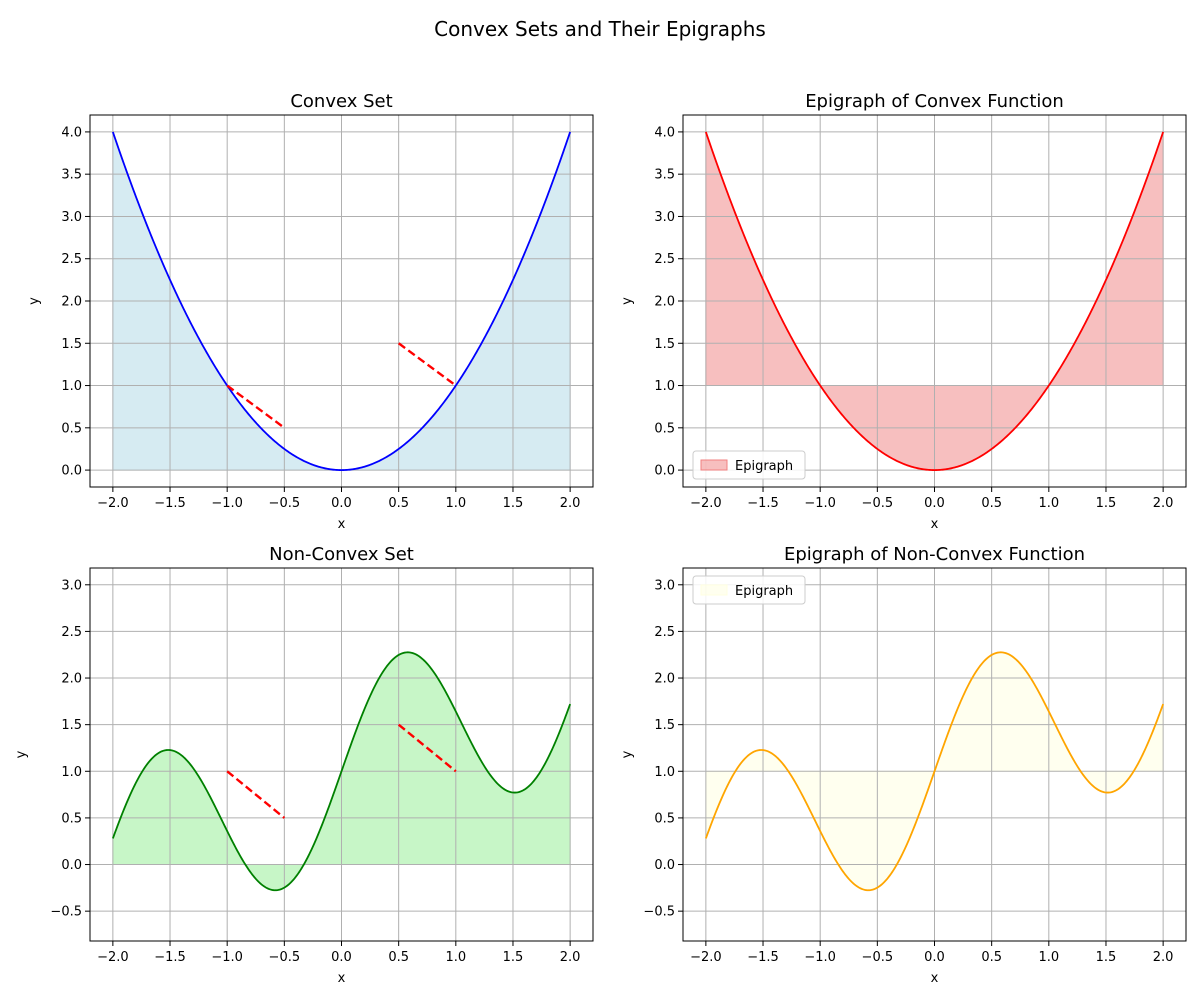 This screenshot has width=1200, height=1000. I want to click on subplot-title: Epigraph of Non-Convex Function, so click(934, 554).